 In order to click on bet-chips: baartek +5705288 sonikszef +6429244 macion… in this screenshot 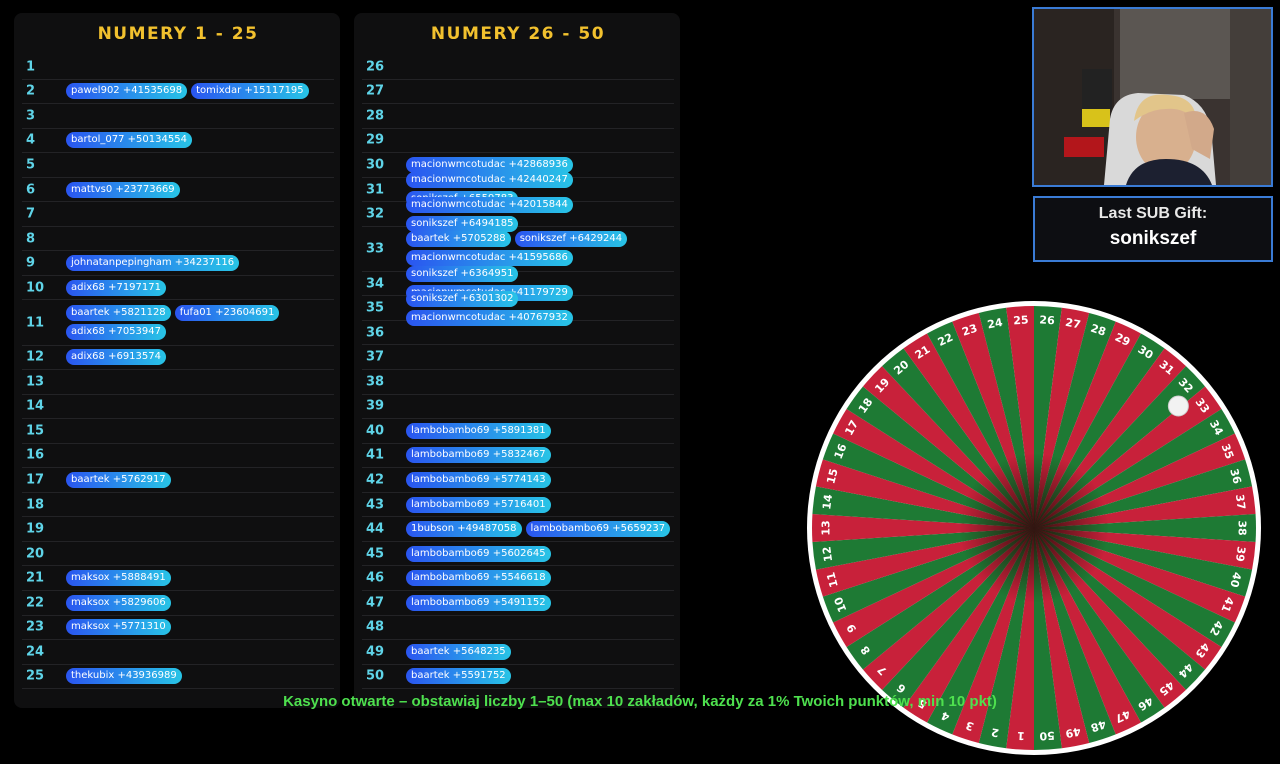, I will do `click(540, 249)`.